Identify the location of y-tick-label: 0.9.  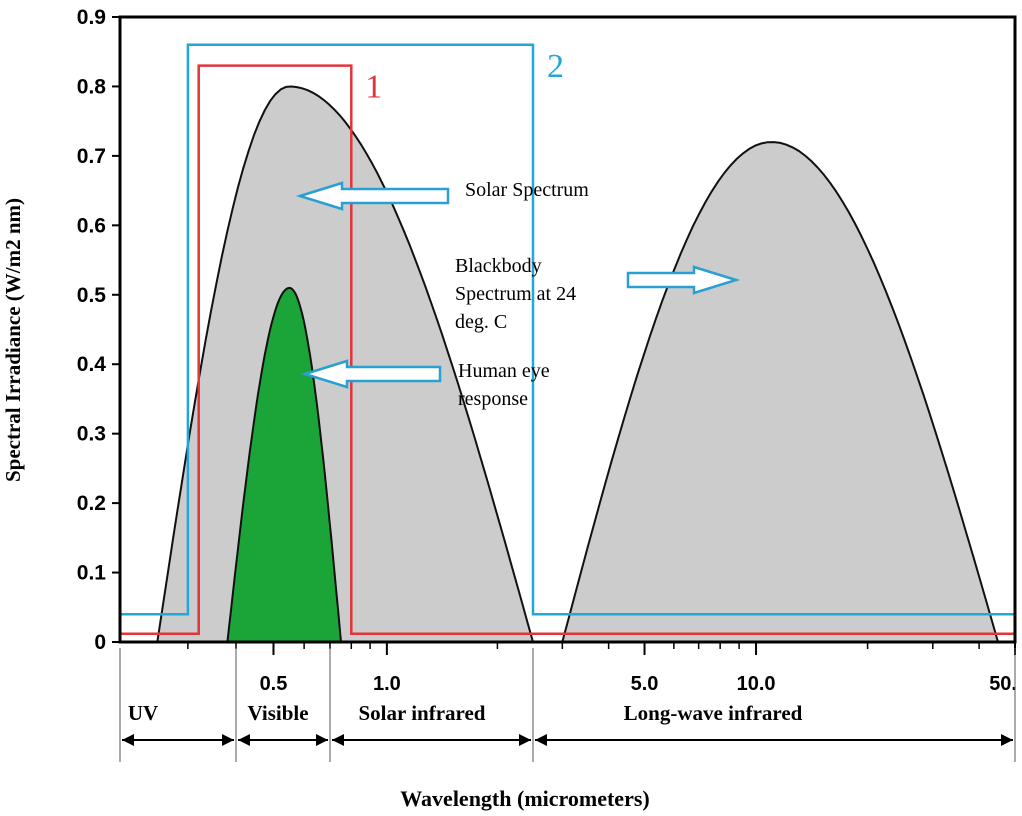
(91, 17).